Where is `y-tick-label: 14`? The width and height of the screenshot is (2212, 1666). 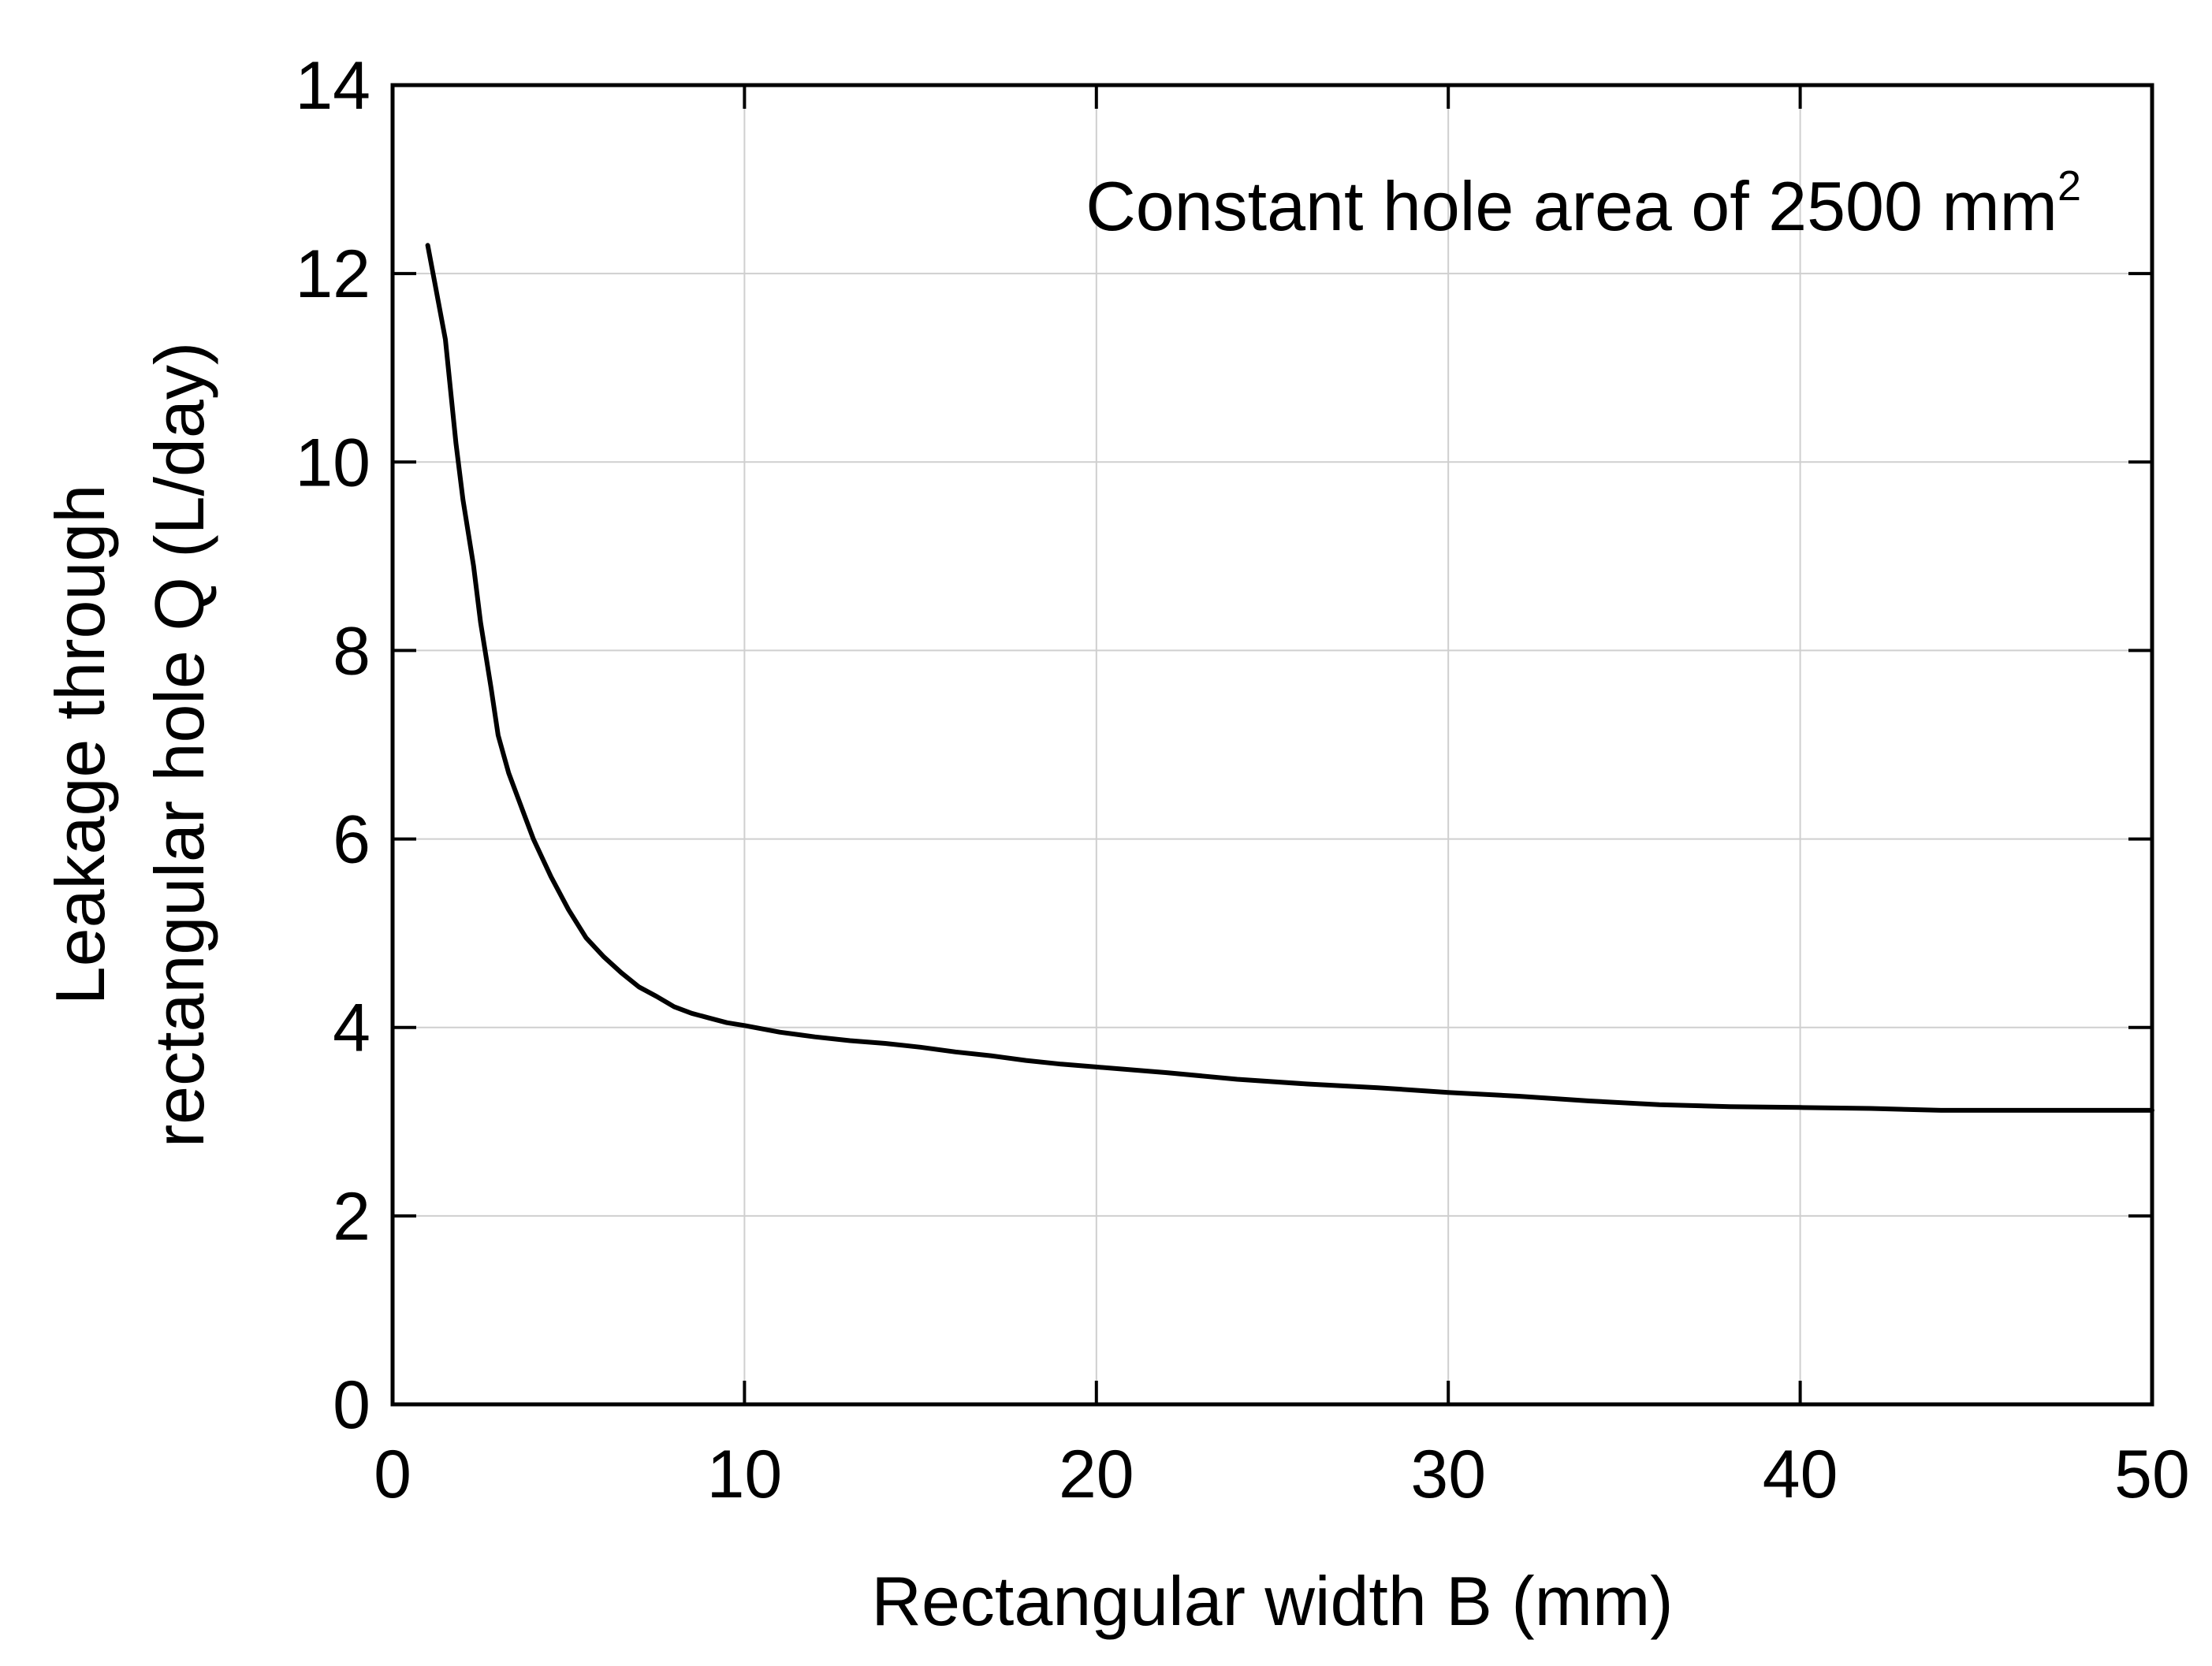
y-tick-label: 14 is located at coordinates (333, 86).